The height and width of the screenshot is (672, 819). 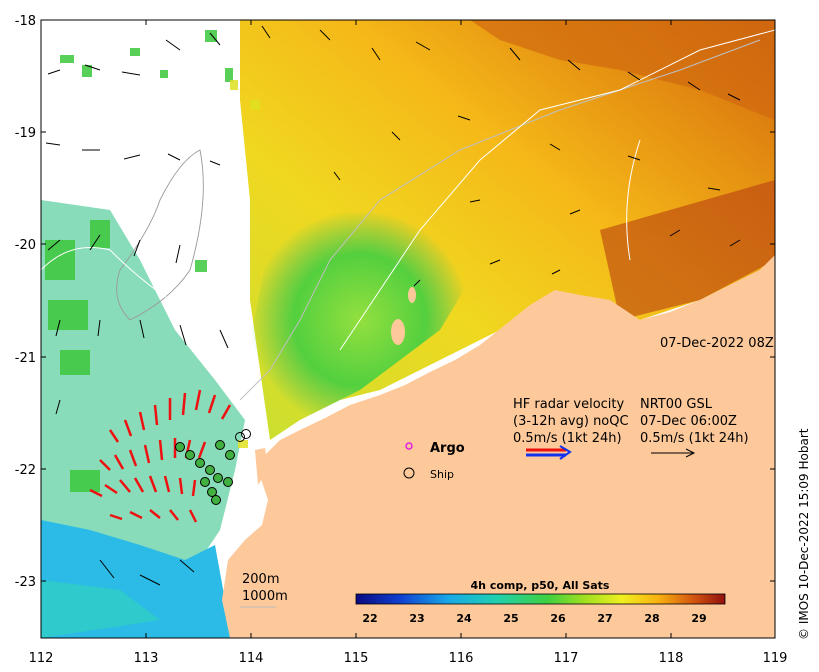 I want to click on lon-tick: 113, so click(x=146, y=658).